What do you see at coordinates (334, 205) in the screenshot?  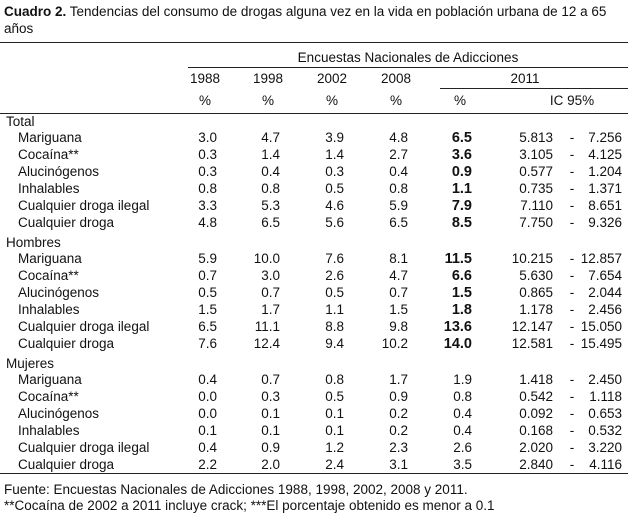 I see `cell: 4.6` at bounding box center [334, 205].